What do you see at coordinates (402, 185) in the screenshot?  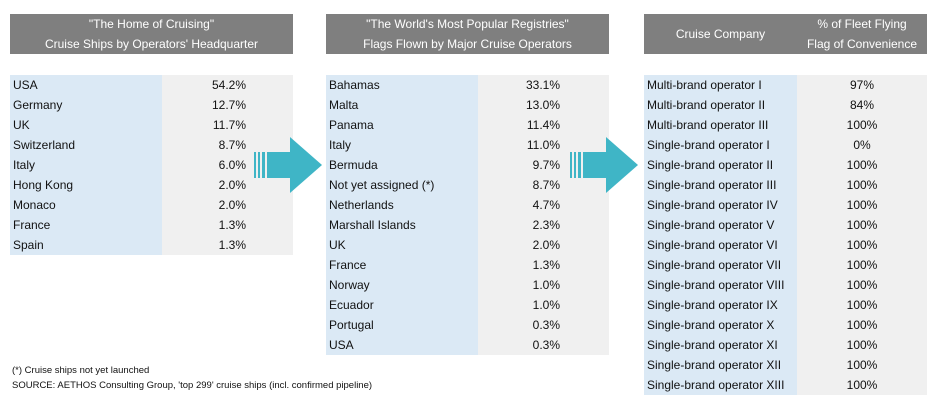 I see `row-name: Not yet assigned (*)` at bounding box center [402, 185].